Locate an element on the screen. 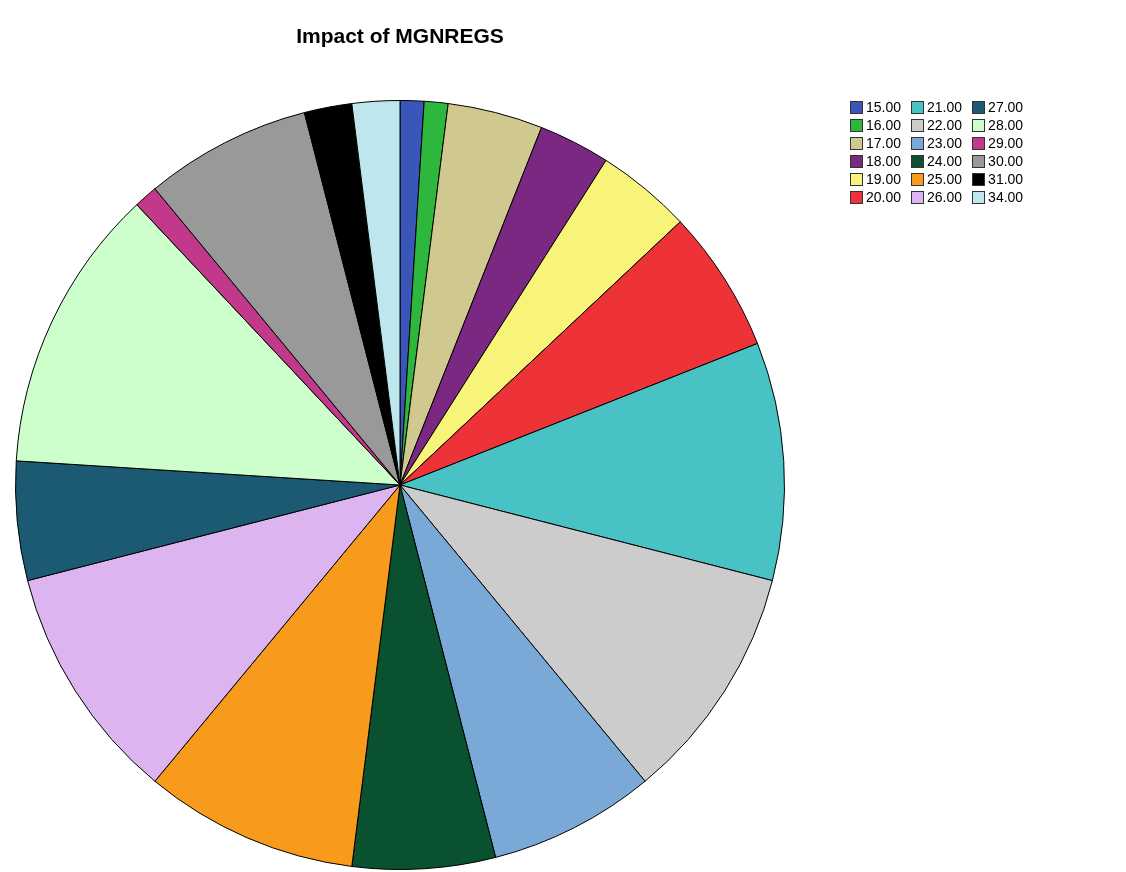 The height and width of the screenshot is (872, 1126). legend-label: 15.00 is located at coordinates (884, 107).